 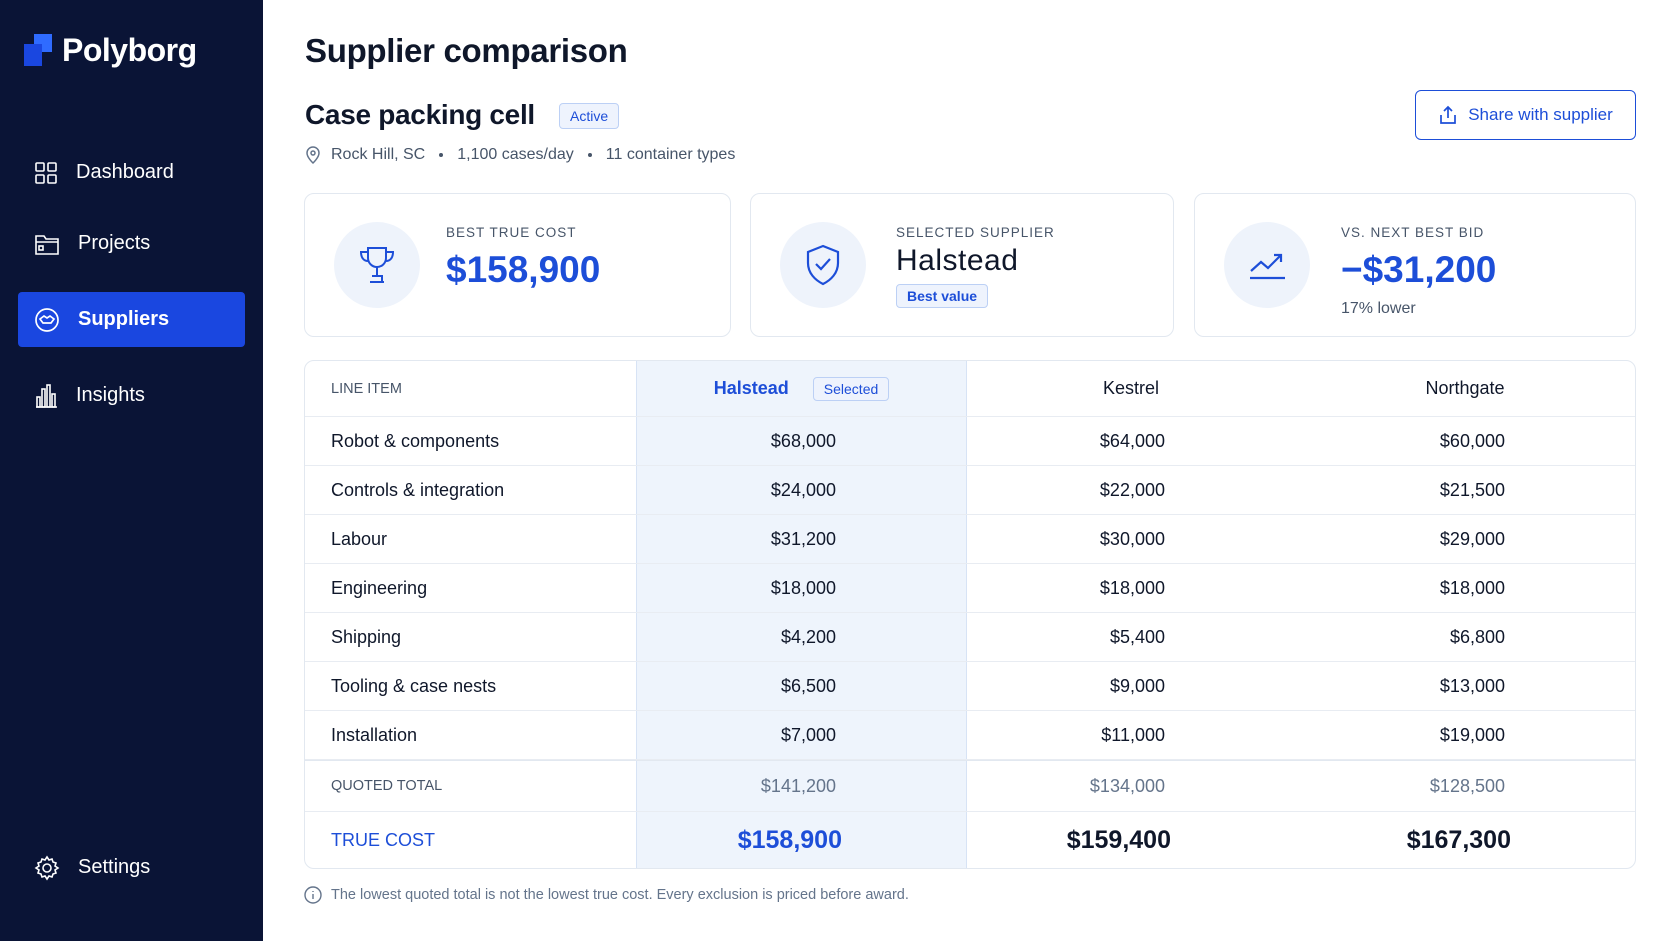 What do you see at coordinates (970, 686) in the screenshot?
I see `line-item-row: Tooling & case nests $6,500 $9,000 $13,000` at bounding box center [970, 686].